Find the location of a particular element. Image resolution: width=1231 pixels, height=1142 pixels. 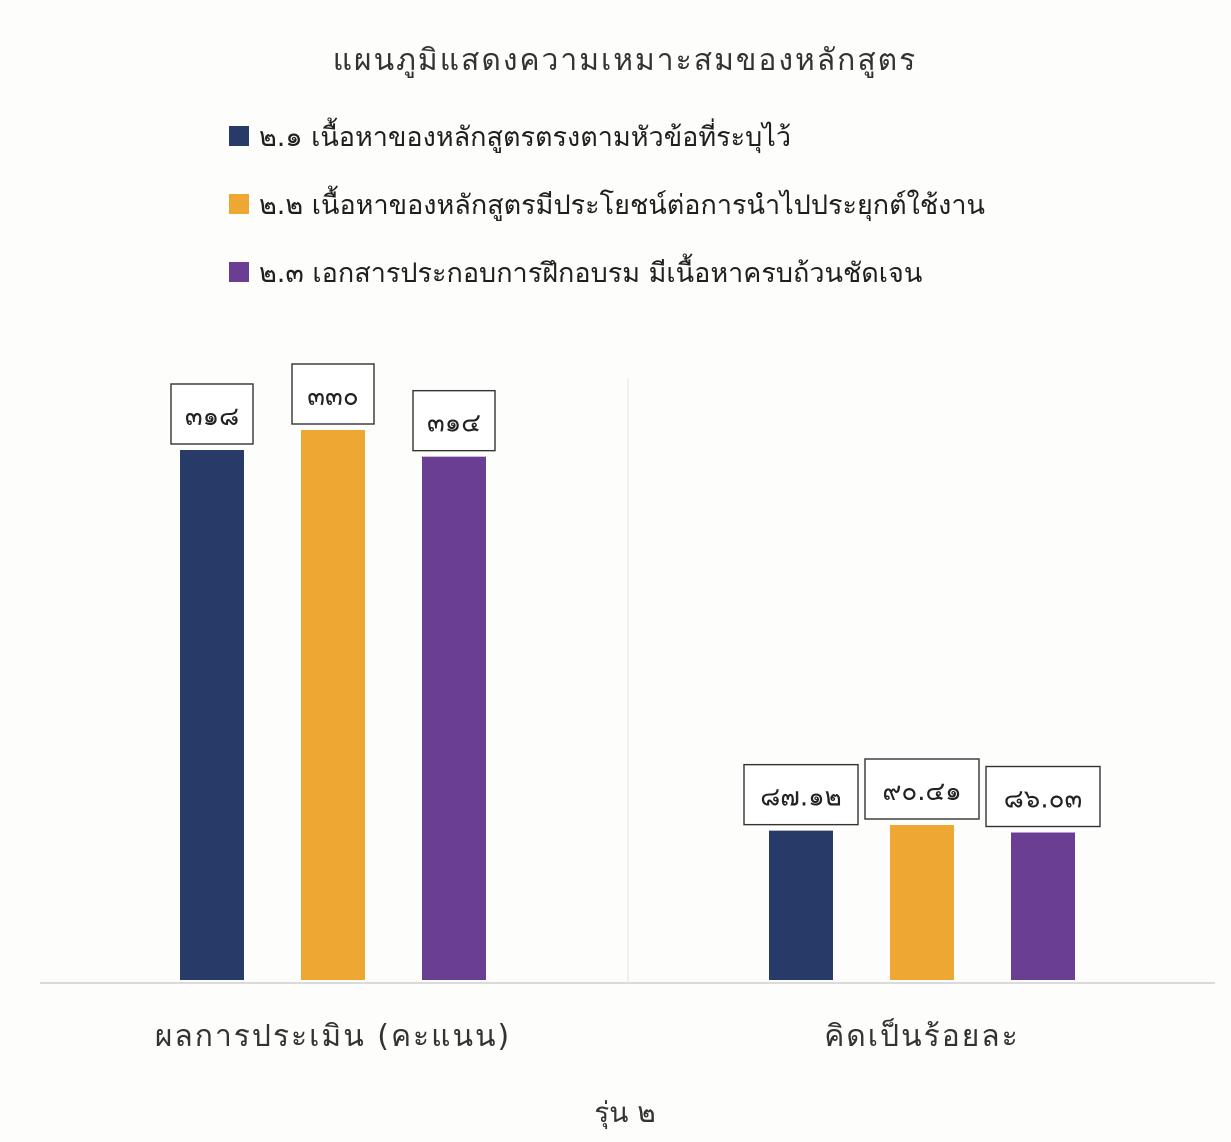

value-label-2-2: ๙๐.๔๑ is located at coordinates (921, 792).